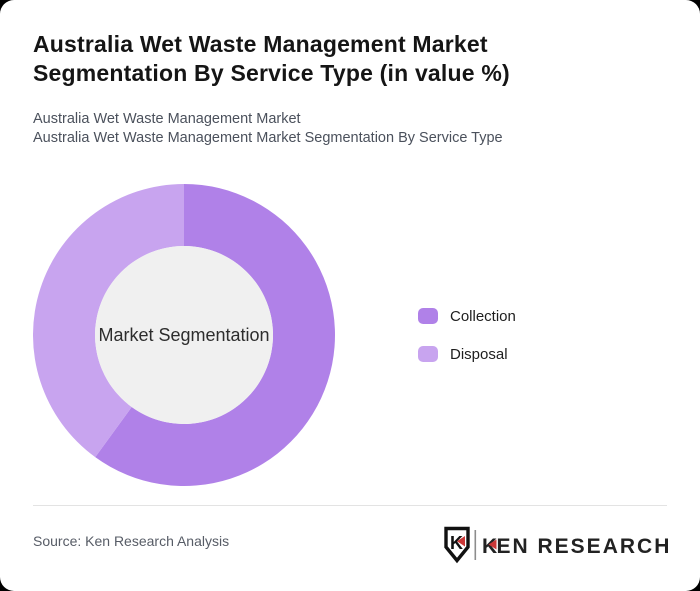 This screenshot has height=591, width=700. I want to click on logo-brand-triangle-icon, so click(492, 544).